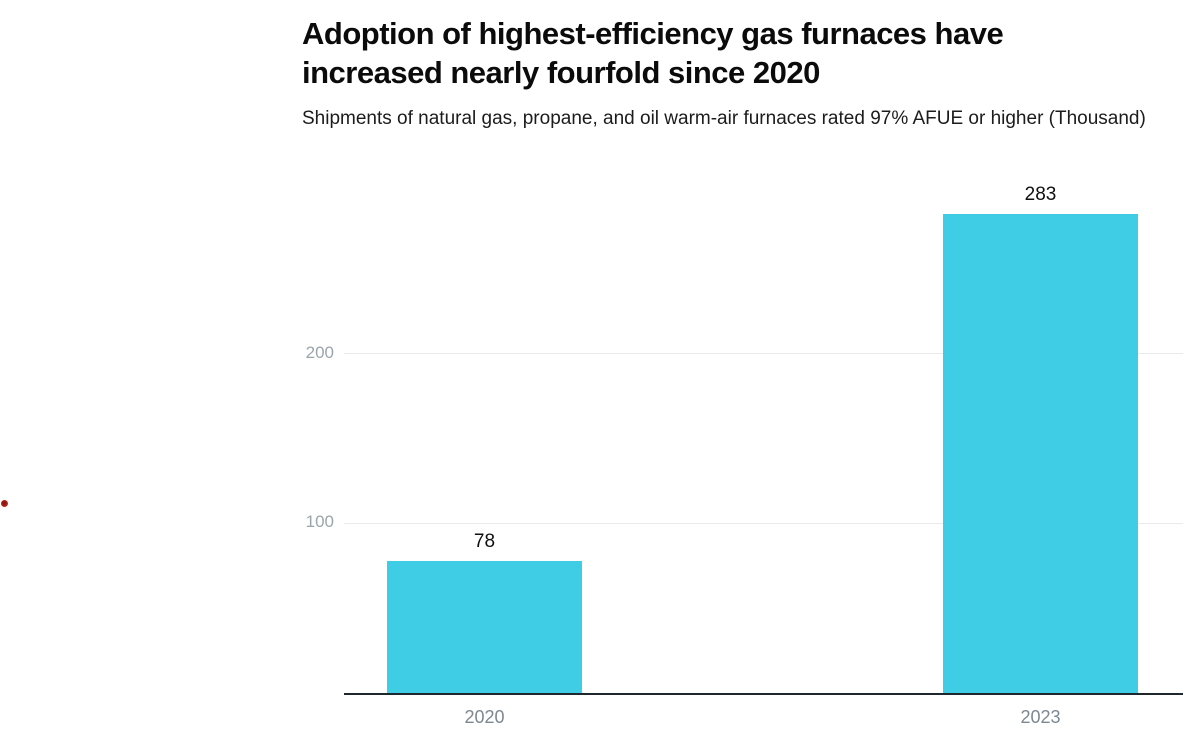 This screenshot has width=1200, height=749. What do you see at coordinates (484, 541) in the screenshot?
I see `bar-value-label-2020: 78` at bounding box center [484, 541].